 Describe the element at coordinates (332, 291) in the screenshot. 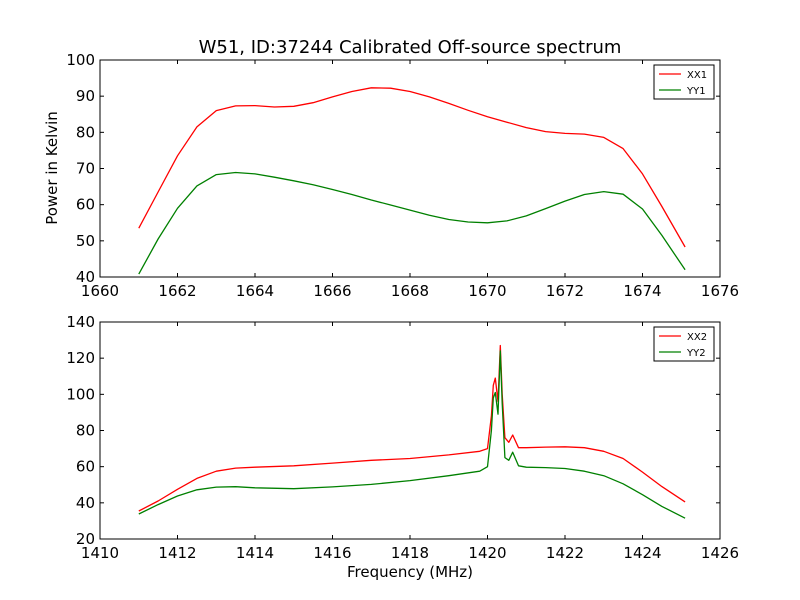

I see `x-tick-label: 1666` at that location.